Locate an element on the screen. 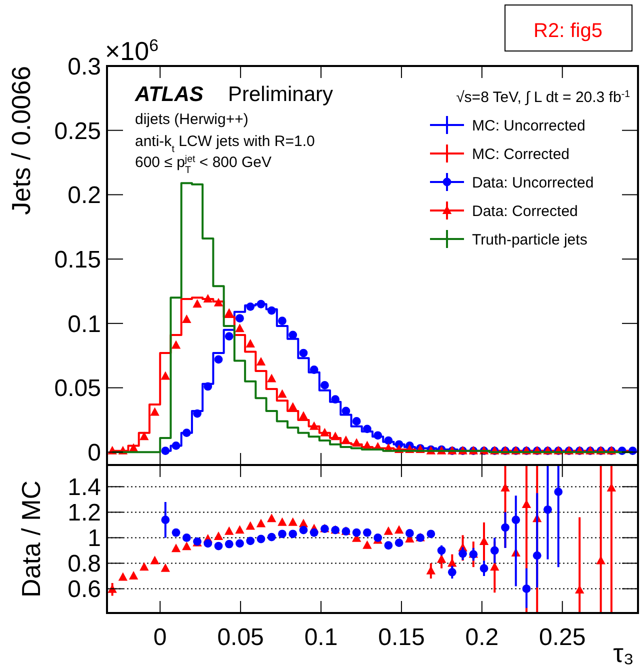  annotation: Preliminary is located at coordinates (281, 94).